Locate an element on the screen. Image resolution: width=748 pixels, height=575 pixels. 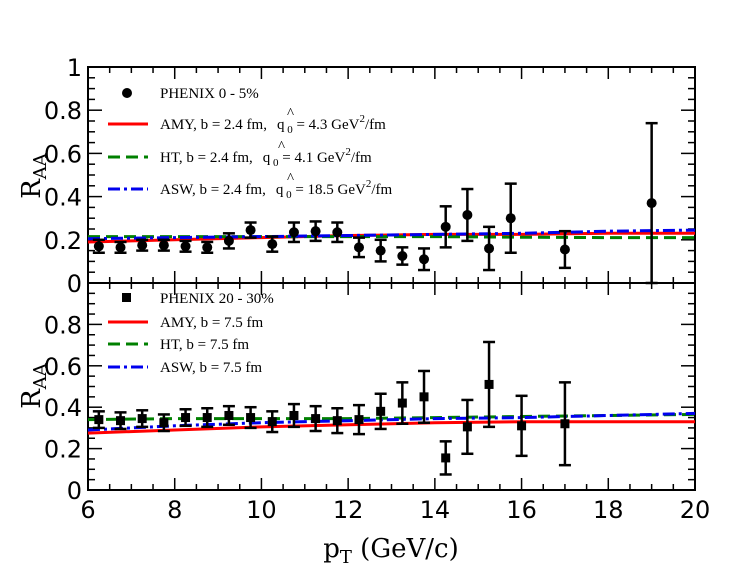
top-curve-ht is located at coordinates (391, 237).